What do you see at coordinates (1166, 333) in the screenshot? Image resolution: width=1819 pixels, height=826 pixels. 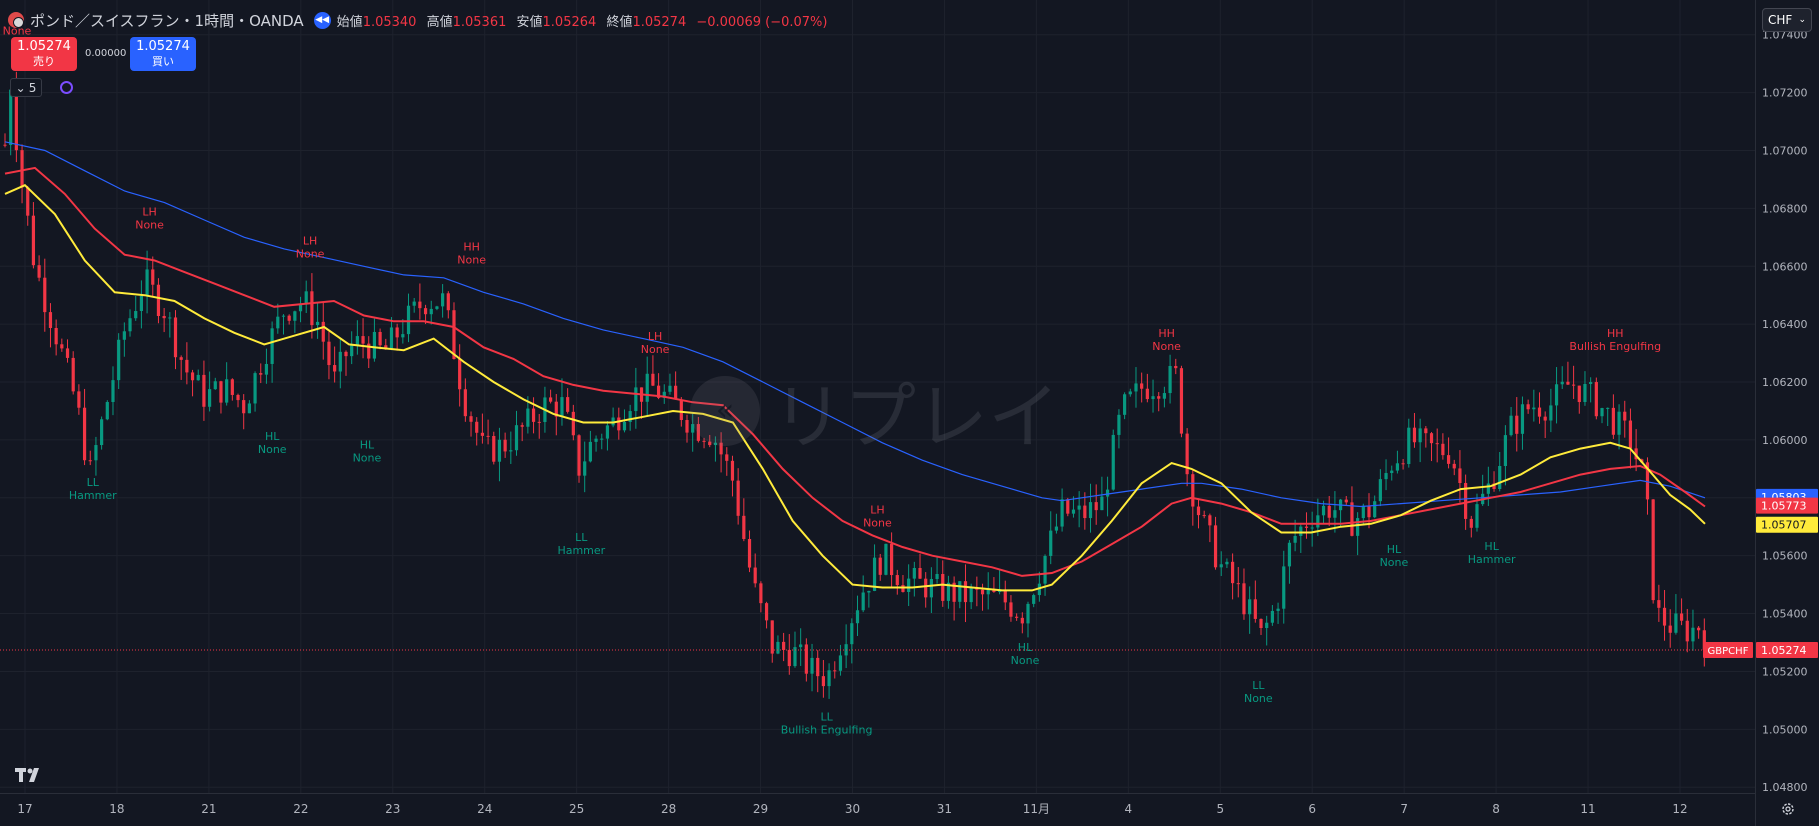 I see `pattern-label: HH` at bounding box center [1166, 333].